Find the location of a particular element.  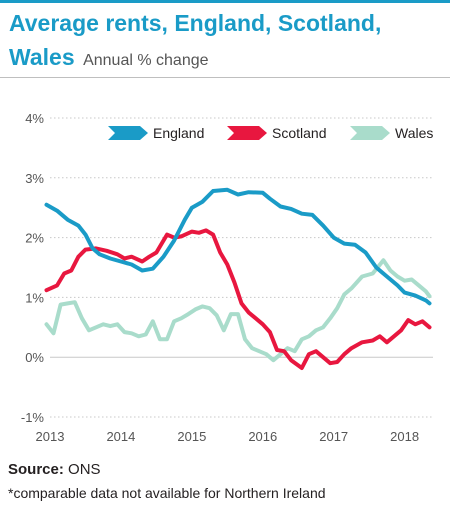

y-tick-label: 3% is located at coordinates (34, 178).